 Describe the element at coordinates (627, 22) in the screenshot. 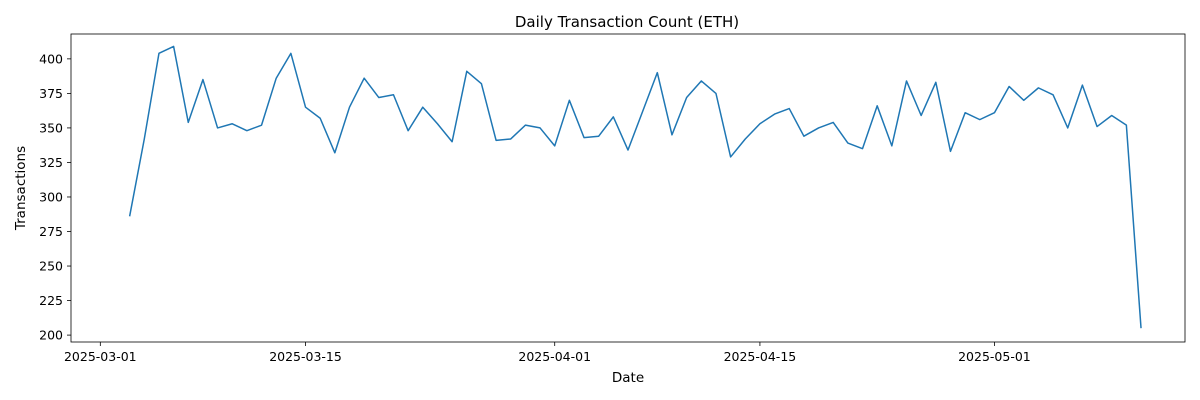

I see `chart-title: Daily Transaction Count (ETH)` at that location.